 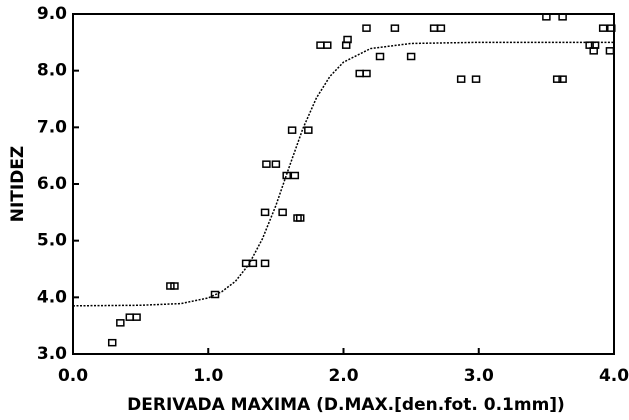 I want to click on x-tick-label: 0.0, so click(x=73, y=376).